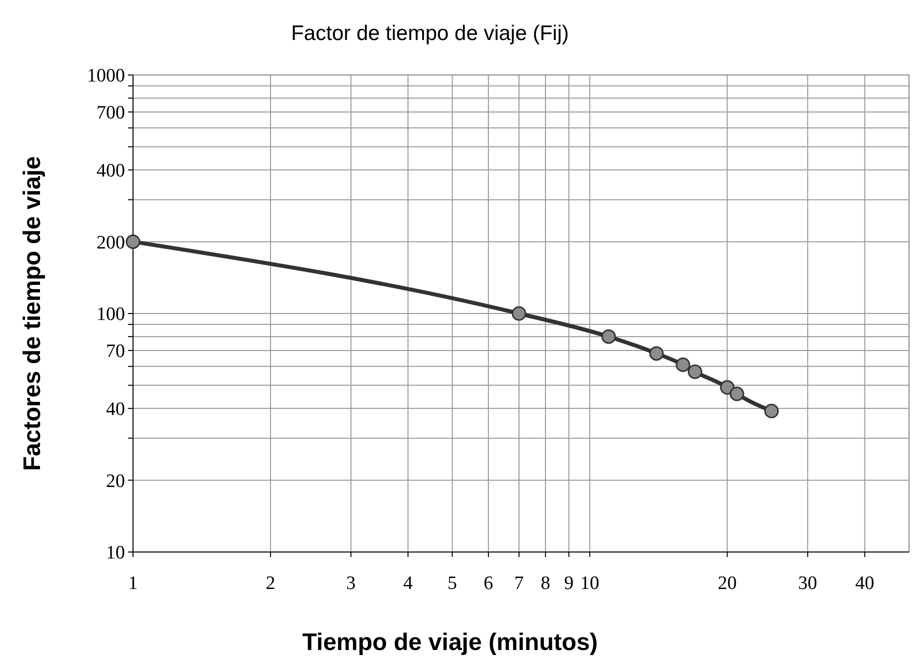 The image size is (917, 671). I want to click on x-axis-title: Tiempo de viaje (minutos), so click(450, 642).